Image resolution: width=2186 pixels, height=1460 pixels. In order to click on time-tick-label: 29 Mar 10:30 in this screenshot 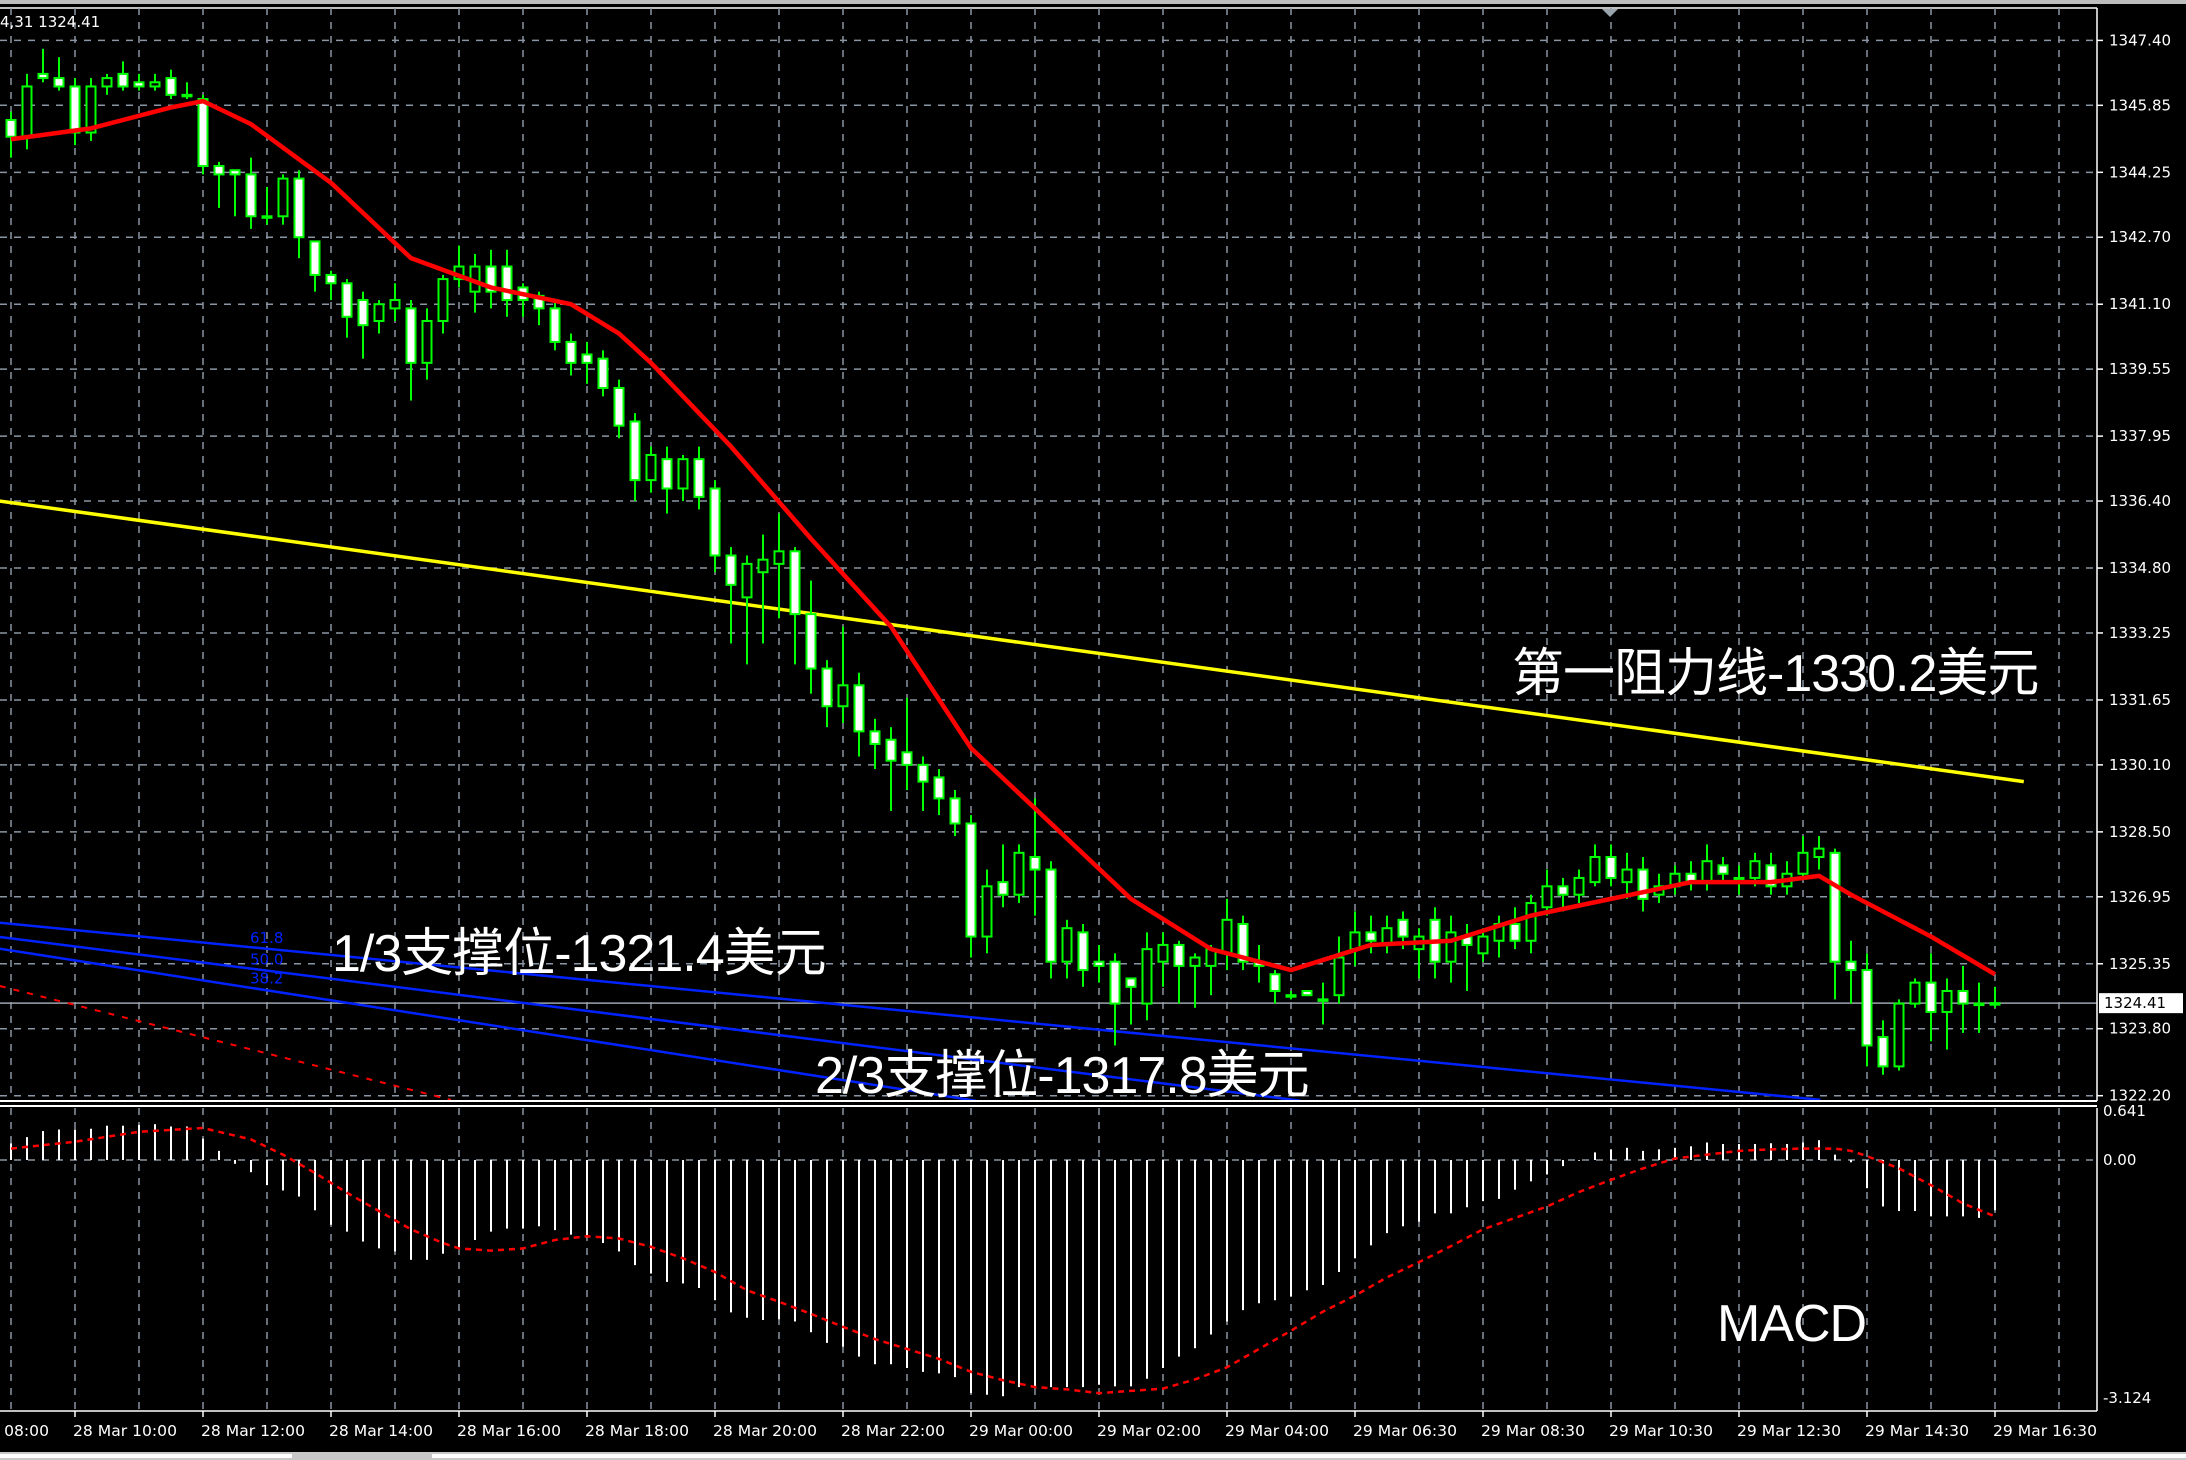, I will do `click(1661, 1431)`.